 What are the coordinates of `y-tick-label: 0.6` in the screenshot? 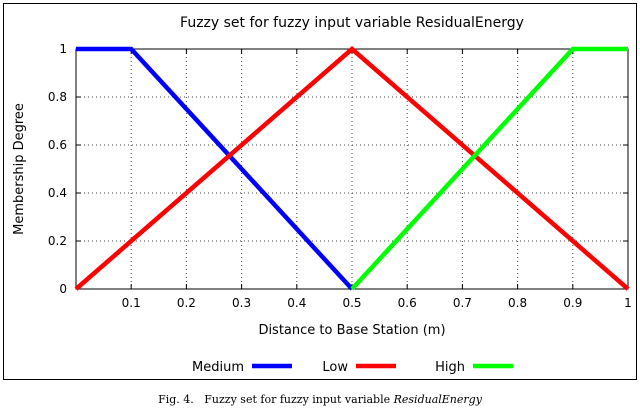 It's located at (57, 145).